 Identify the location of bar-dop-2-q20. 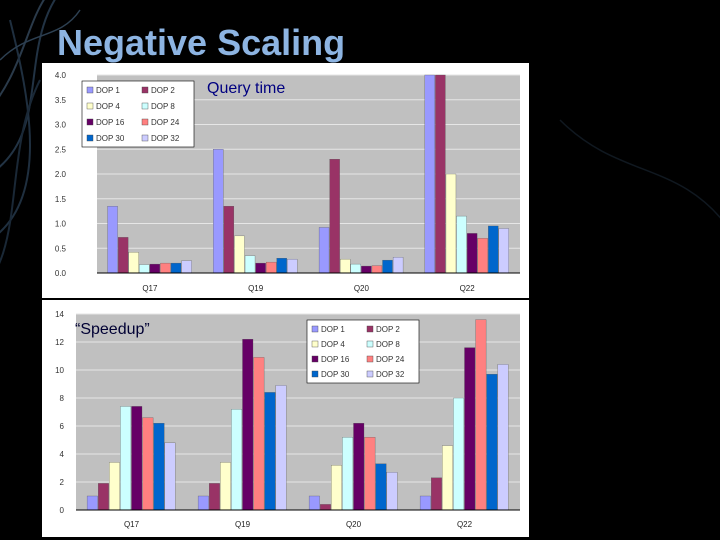
(334, 216).